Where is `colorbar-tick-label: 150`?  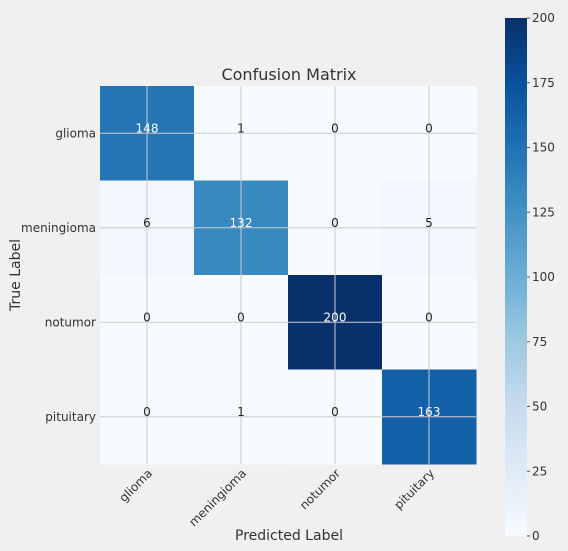 colorbar-tick-label: 150 is located at coordinates (543, 148).